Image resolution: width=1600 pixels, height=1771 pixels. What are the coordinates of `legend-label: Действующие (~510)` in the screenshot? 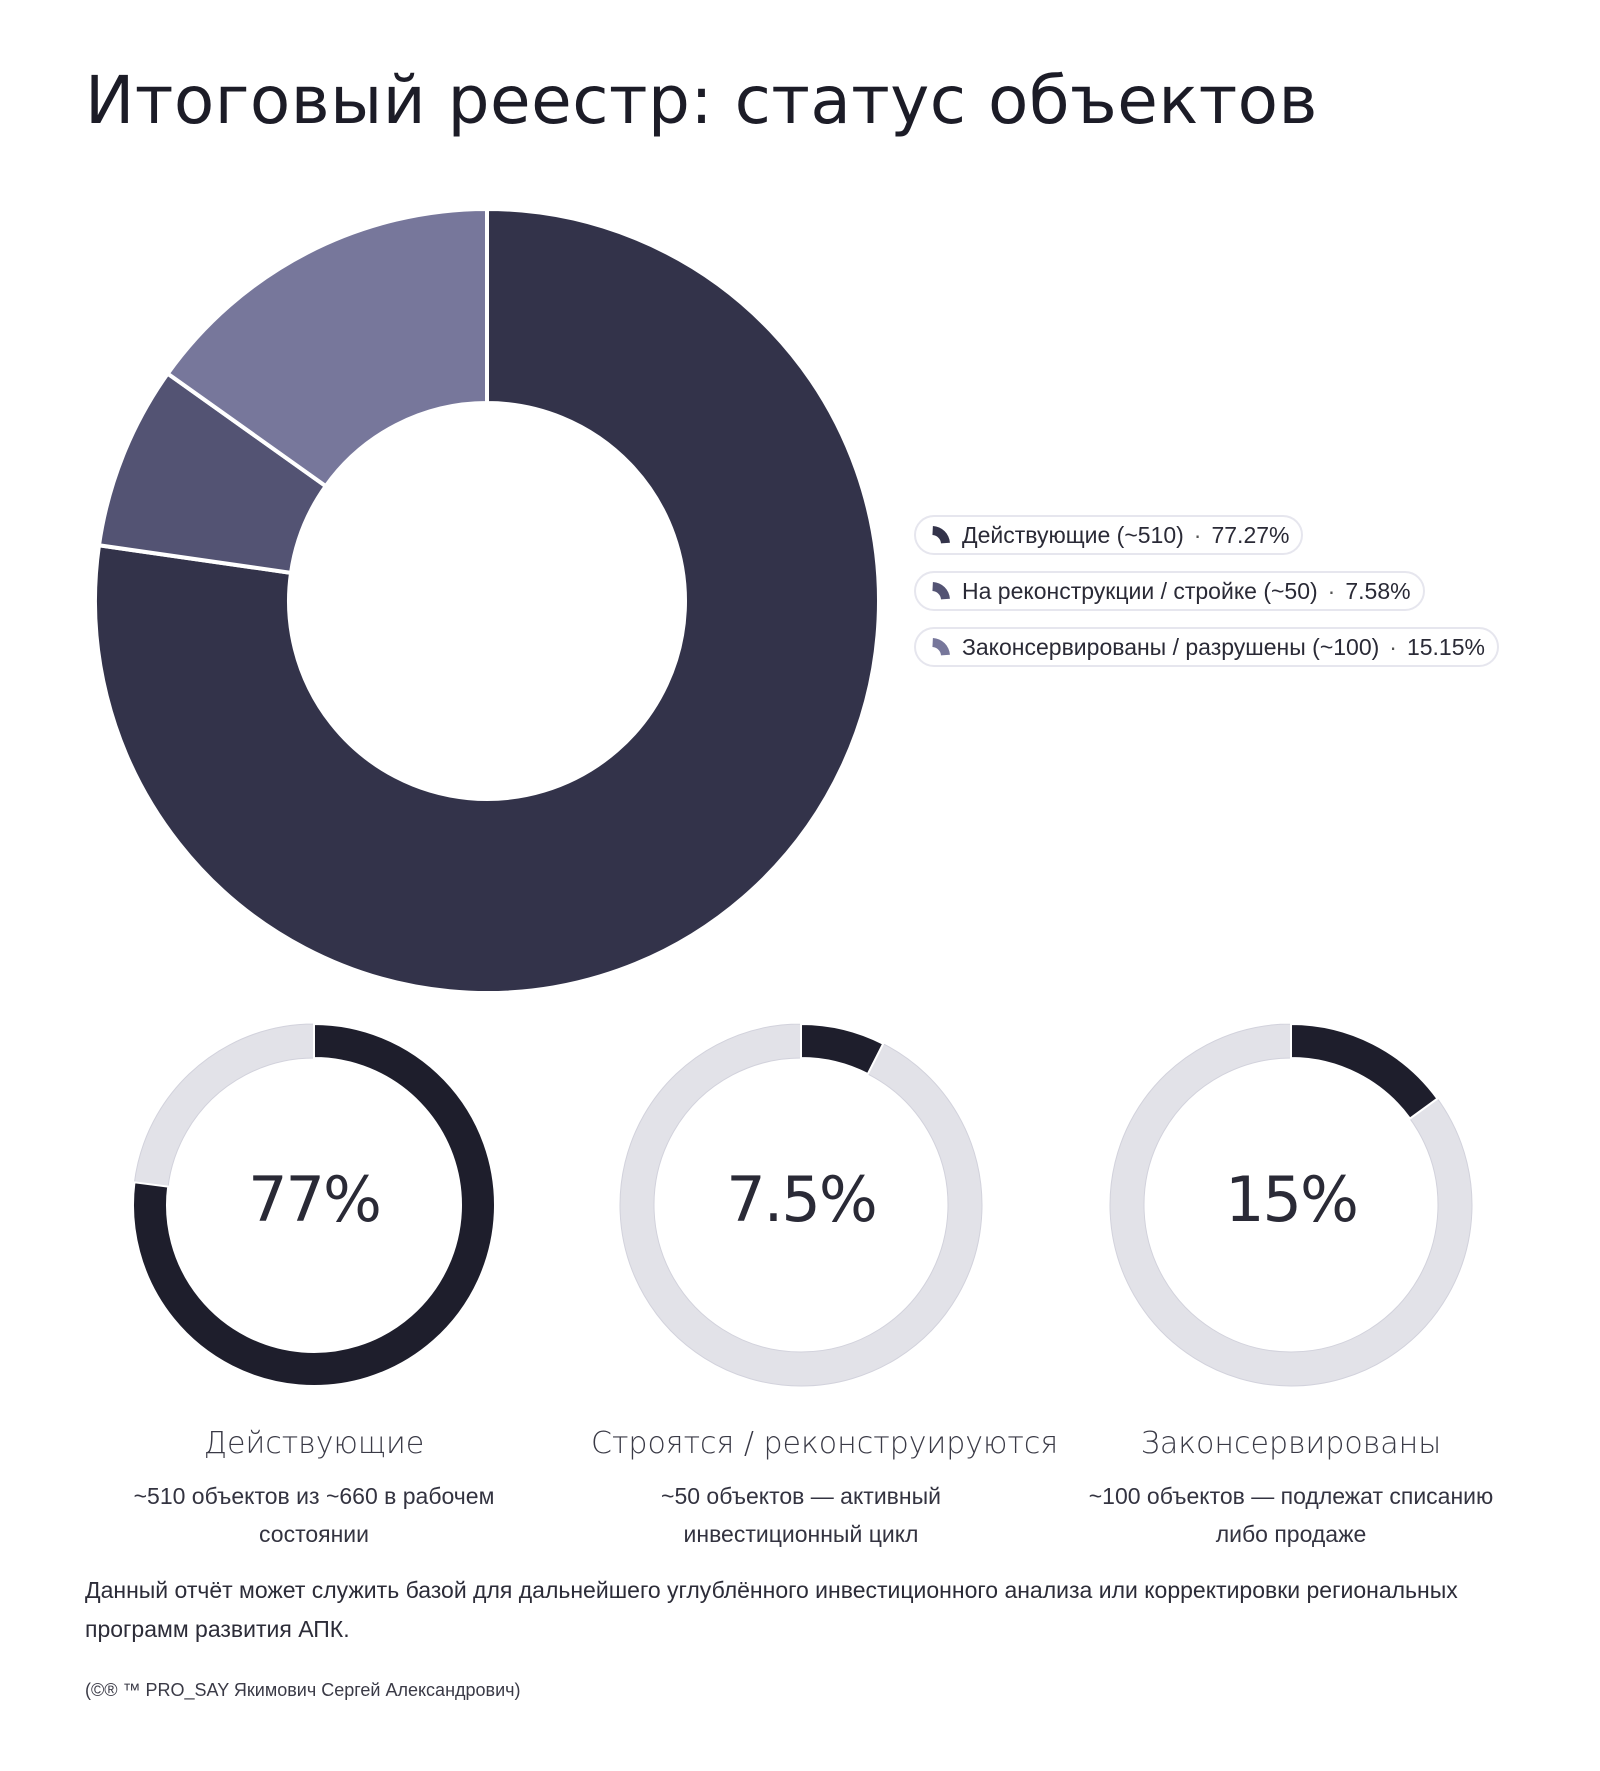 It's located at (1073, 534).